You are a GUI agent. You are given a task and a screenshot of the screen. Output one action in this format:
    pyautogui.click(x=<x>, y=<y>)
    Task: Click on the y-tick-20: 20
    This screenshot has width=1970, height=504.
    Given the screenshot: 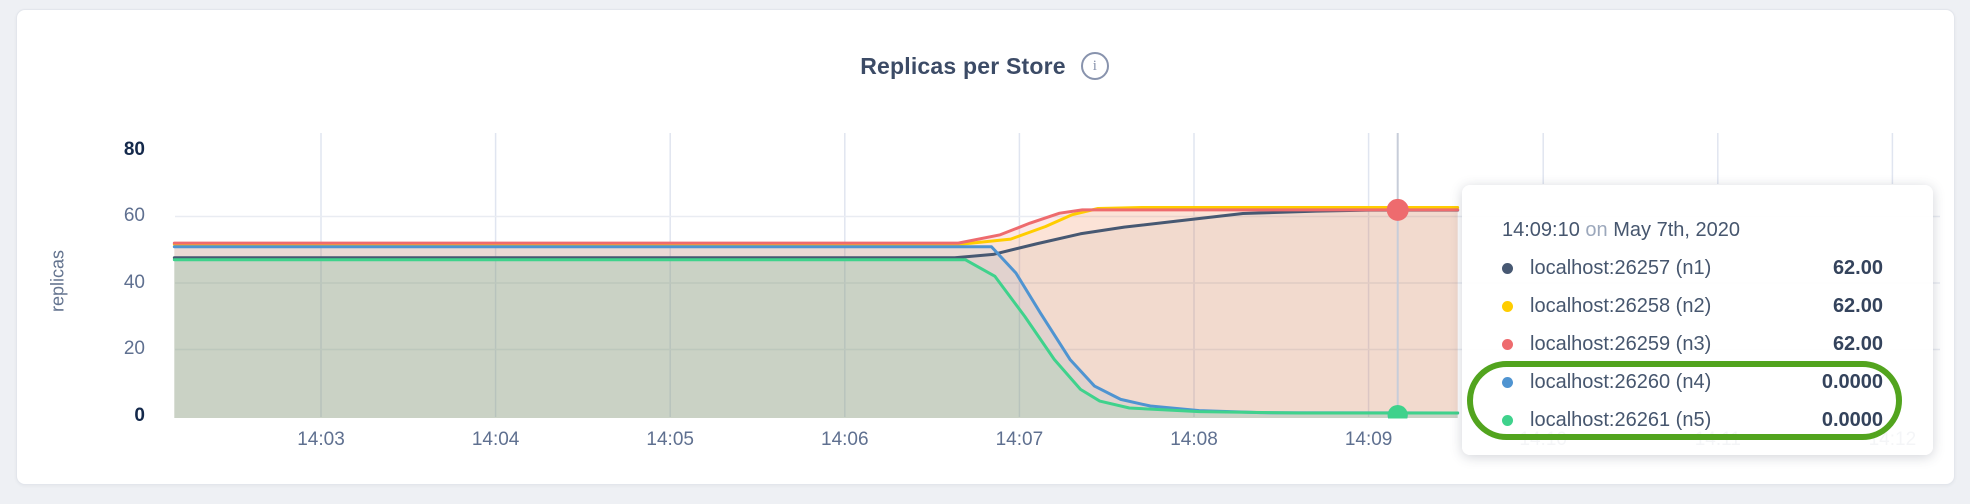 What is the action you would take?
    pyautogui.click(x=134, y=348)
    